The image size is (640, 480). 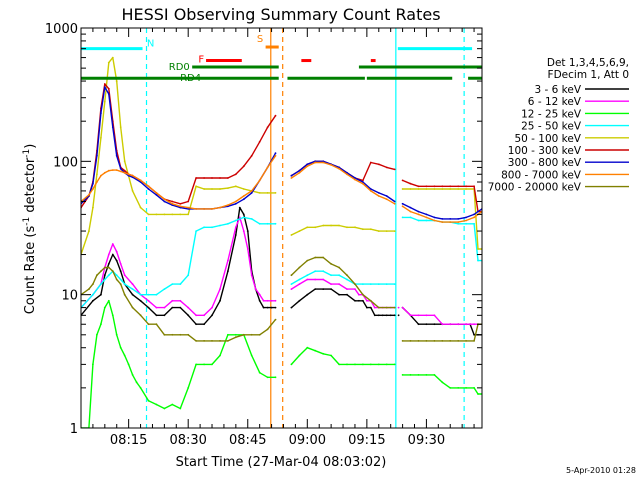 I want to click on x-tick-label: 09:00, so click(x=307, y=440).